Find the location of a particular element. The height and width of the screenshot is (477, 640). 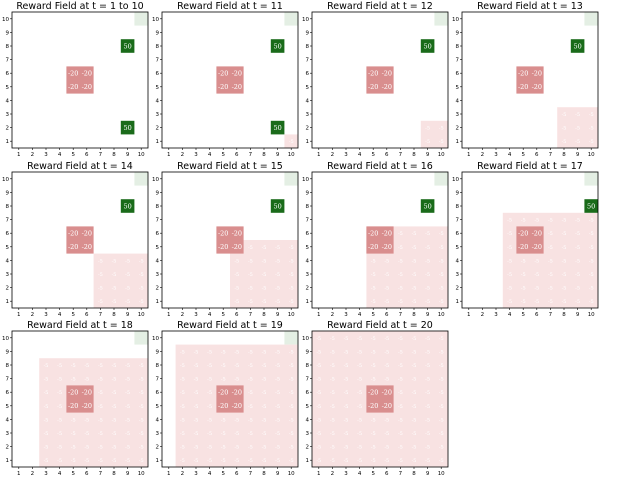

panel-title: Reward Field at t = 13 is located at coordinates (530, 6).